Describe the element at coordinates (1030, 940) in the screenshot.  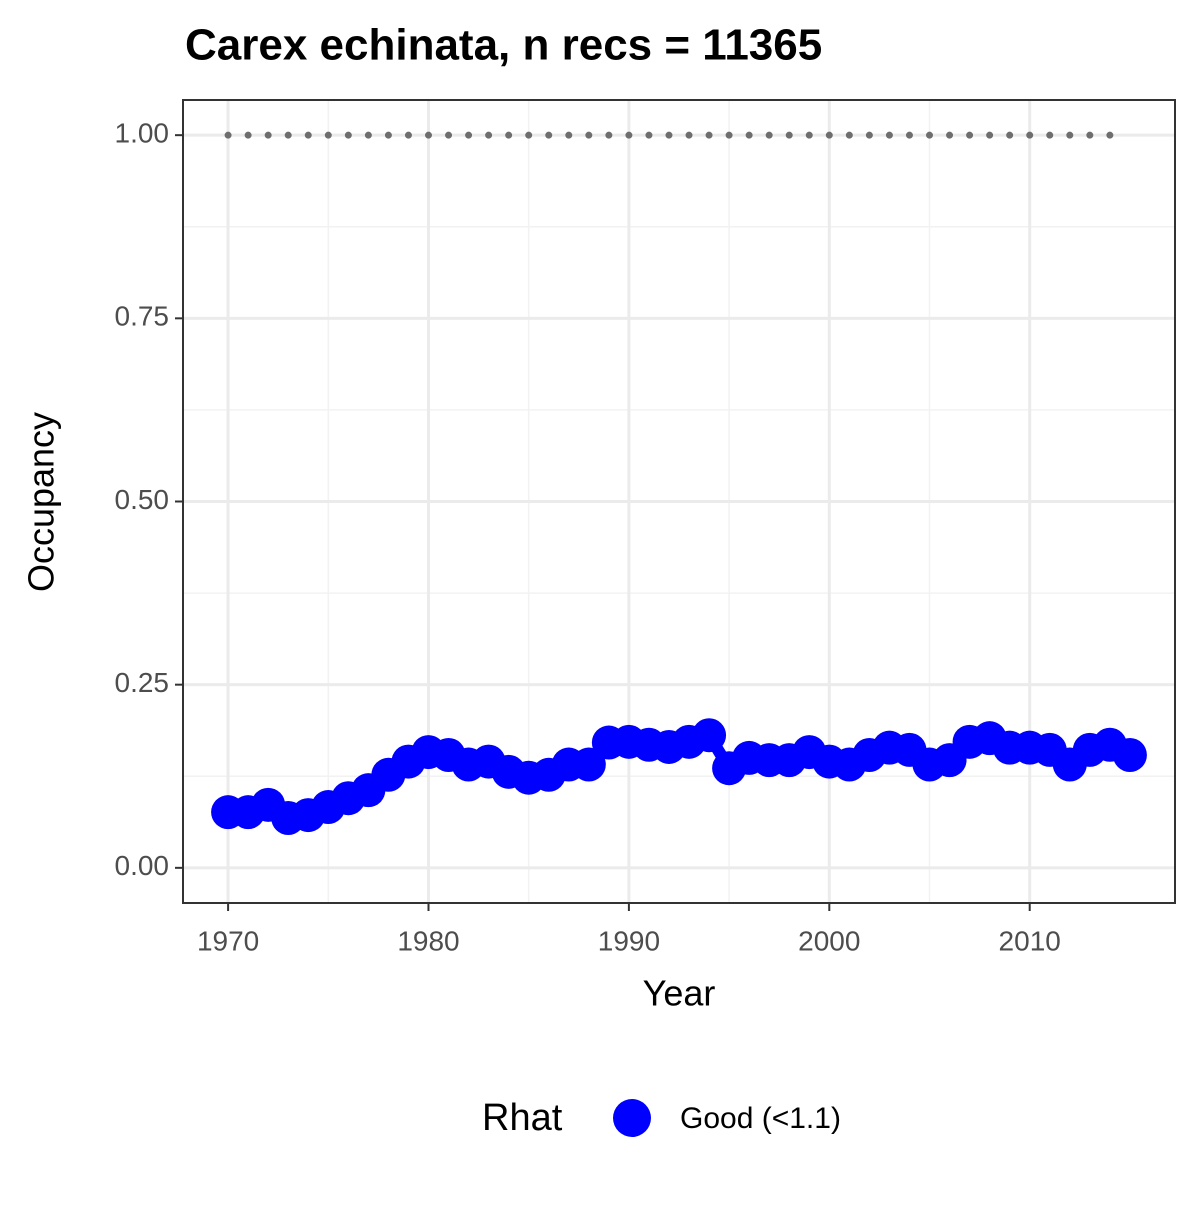
I see `x-tick-label: 2010` at that location.